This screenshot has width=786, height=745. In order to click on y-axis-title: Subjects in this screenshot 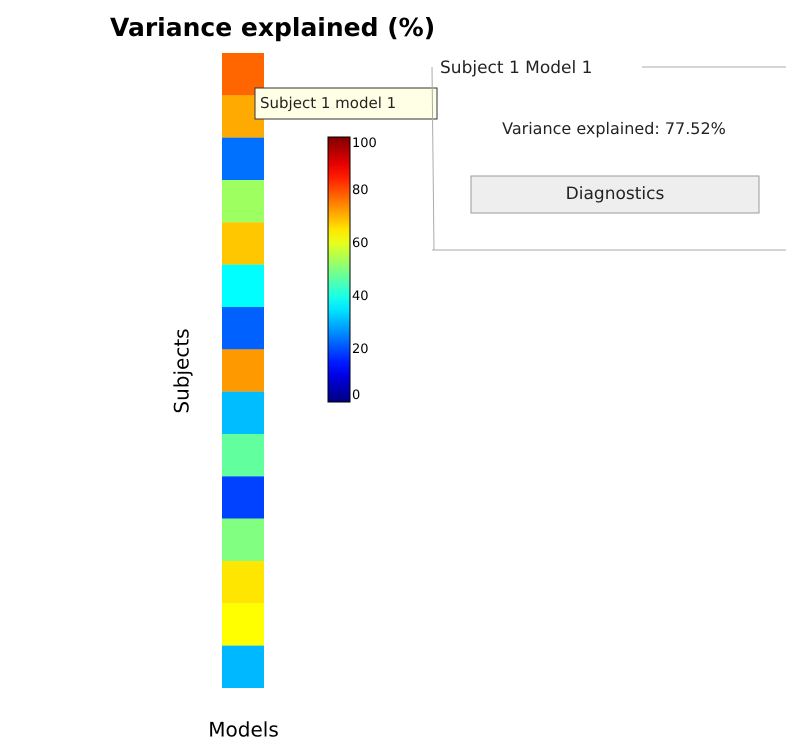, I will do `click(182, 371)`.